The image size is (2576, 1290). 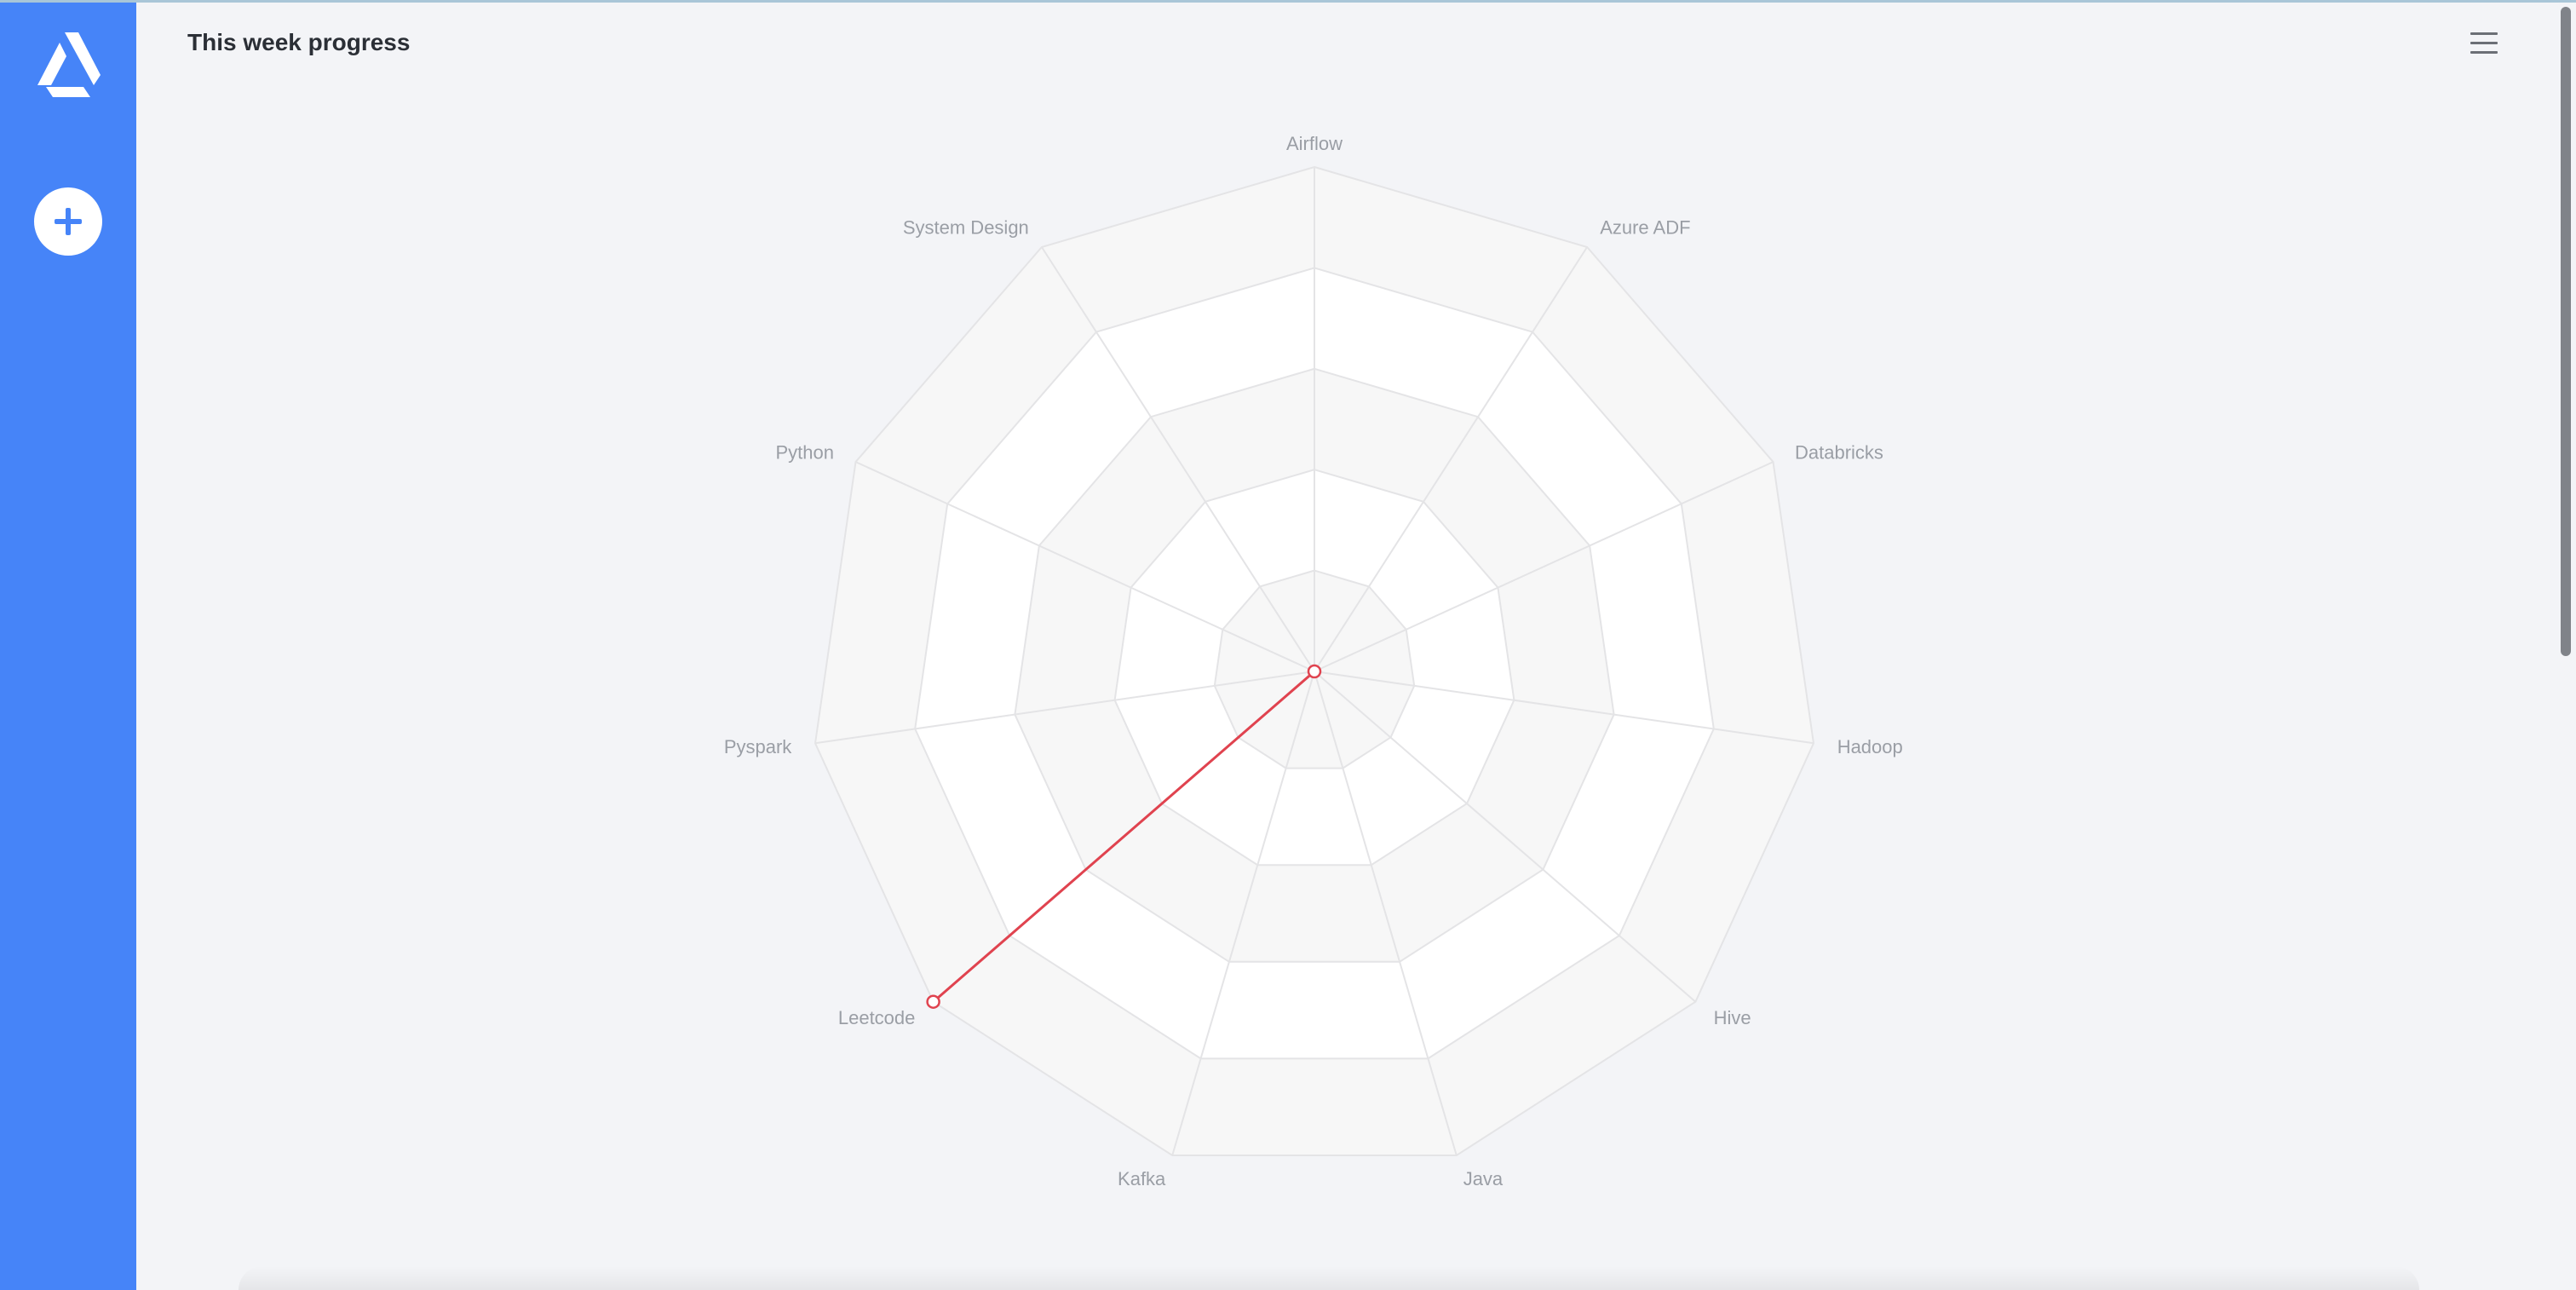 What do you see at coordinates (1733, 1018) in the screenshot?
I see `axis-label-hive: Hive` at bounding box center [1733, 1018].